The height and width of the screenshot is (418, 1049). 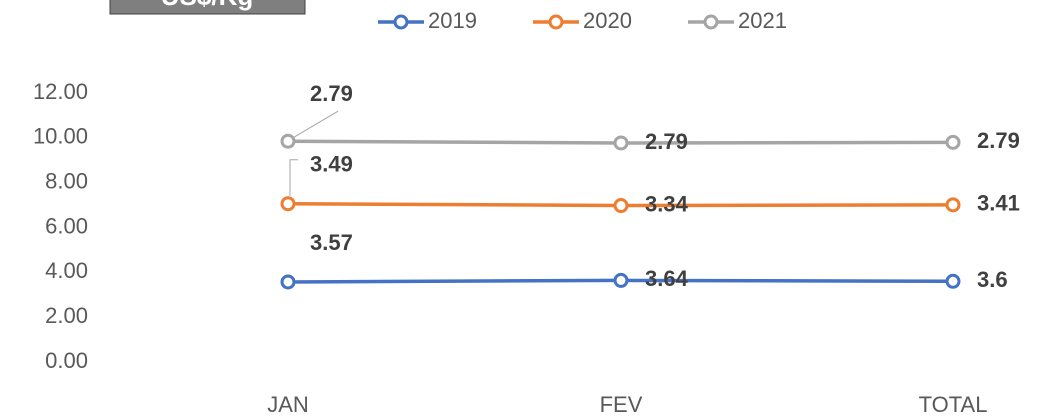 What do you see at coordinates (992, 279) in the screenshot?
I see `data-label: 3.6` at bounding box center [992, 279].